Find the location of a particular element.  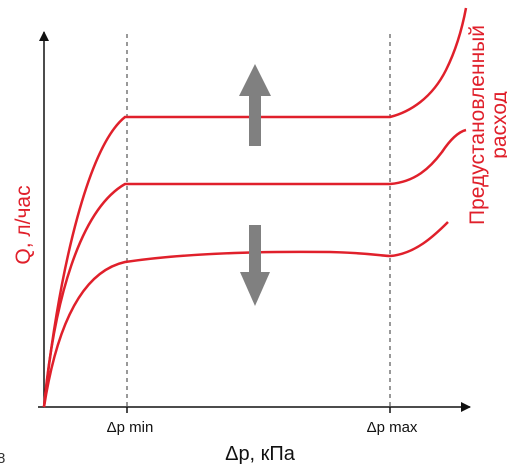

down-arrow-icon is located at coordinates (255, 265).